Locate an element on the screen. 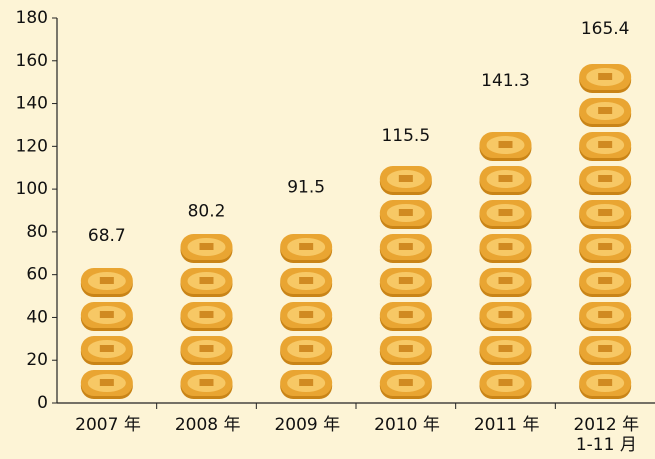  y-tick-label: 20 is located at coordinates (37, 360).